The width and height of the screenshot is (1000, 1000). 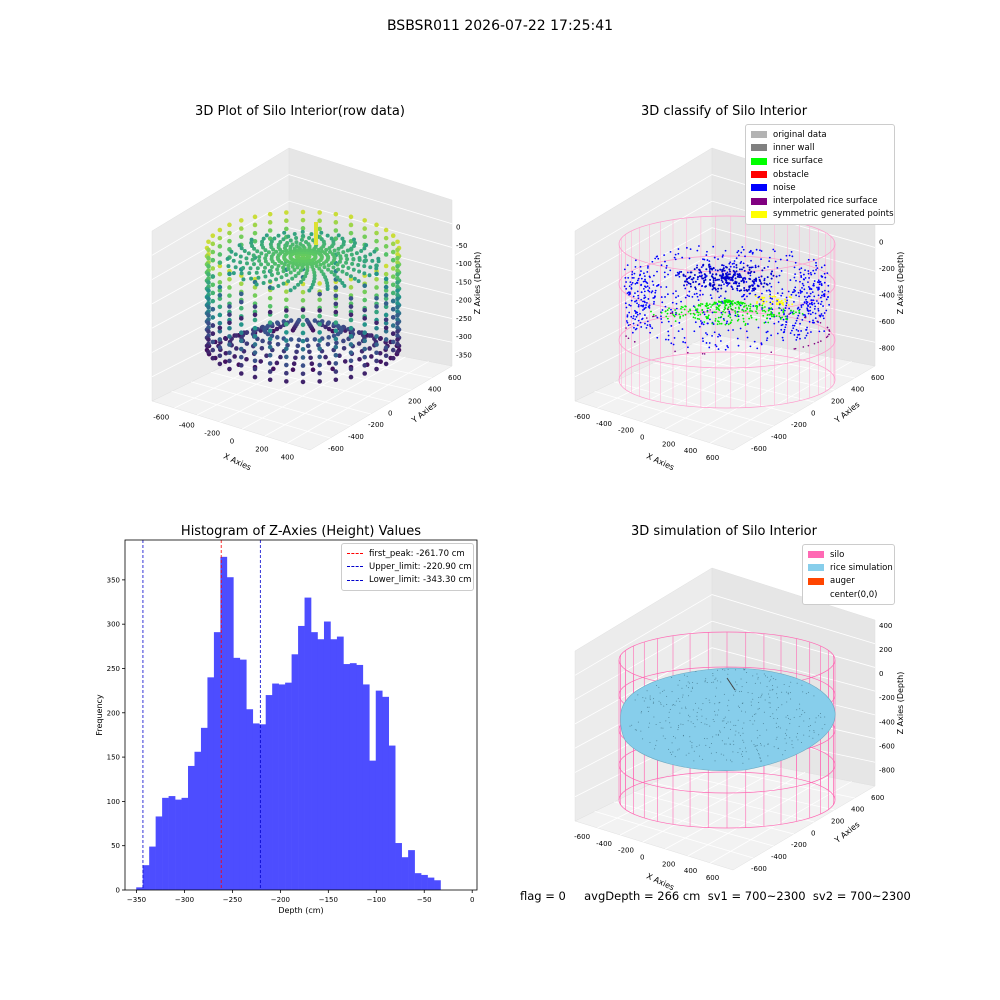 What do you see at coordinates (816, 581) in the screenshot?
I see `legend-swatch` at bounding box center [816, 581].